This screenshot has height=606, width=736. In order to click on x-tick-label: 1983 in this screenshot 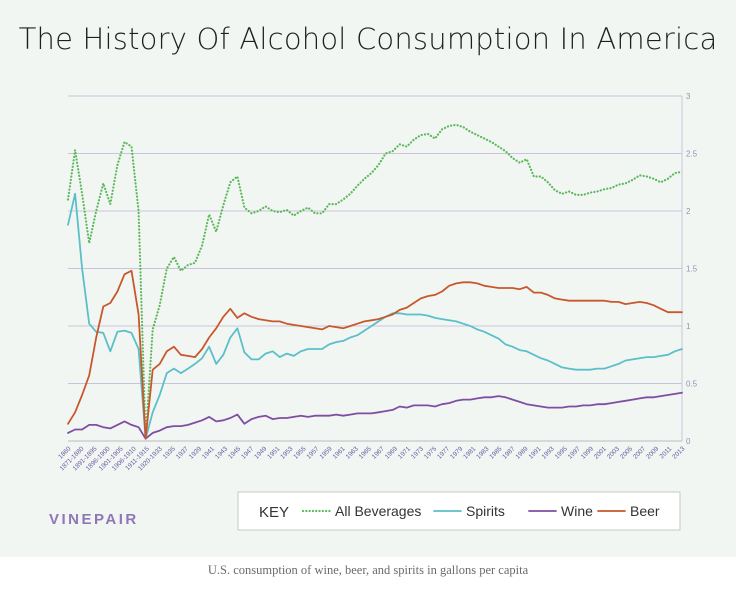, I will do `click(482, 452)`.